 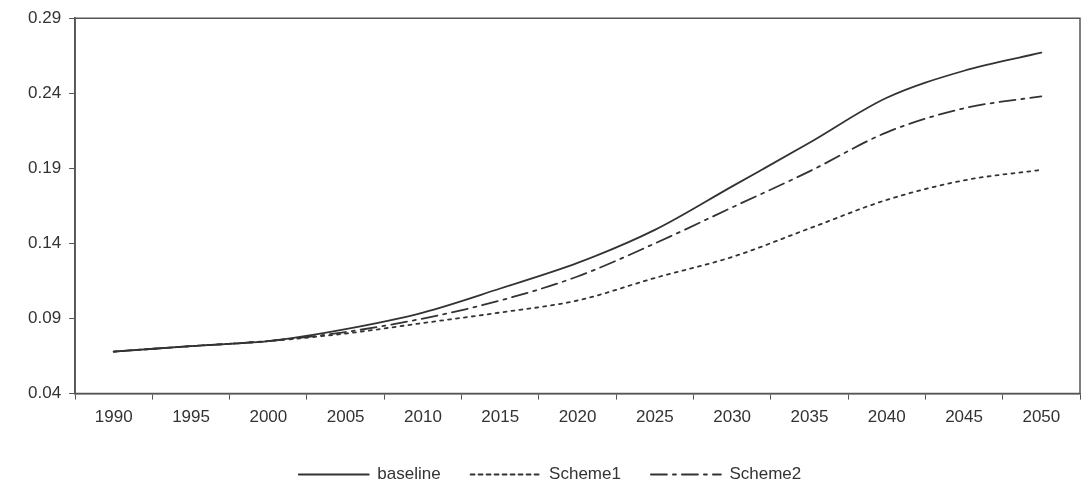 What do you see at coordinates (732, 417) in the screenshot?
I see `x-tick-label: 2030` at bounding box center [732, 417].